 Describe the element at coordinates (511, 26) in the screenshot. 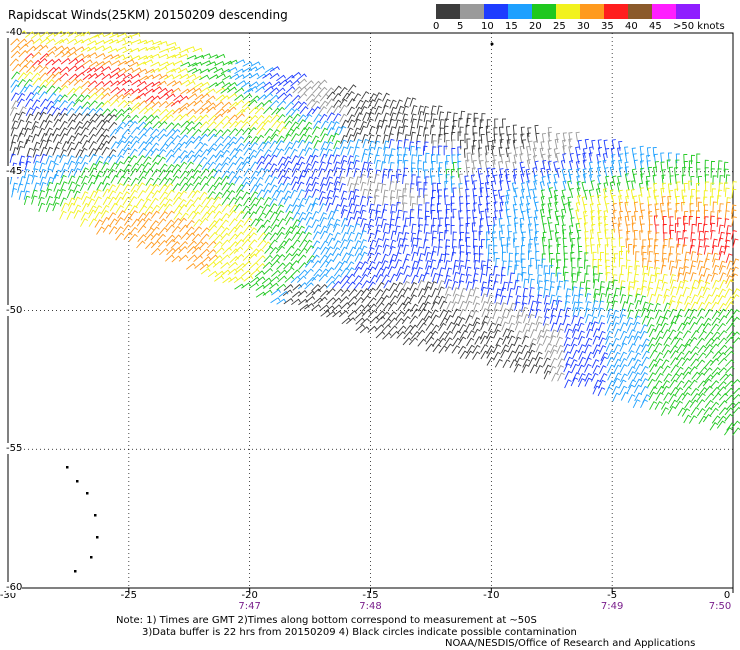

I see `legend-label: 15` at that location.